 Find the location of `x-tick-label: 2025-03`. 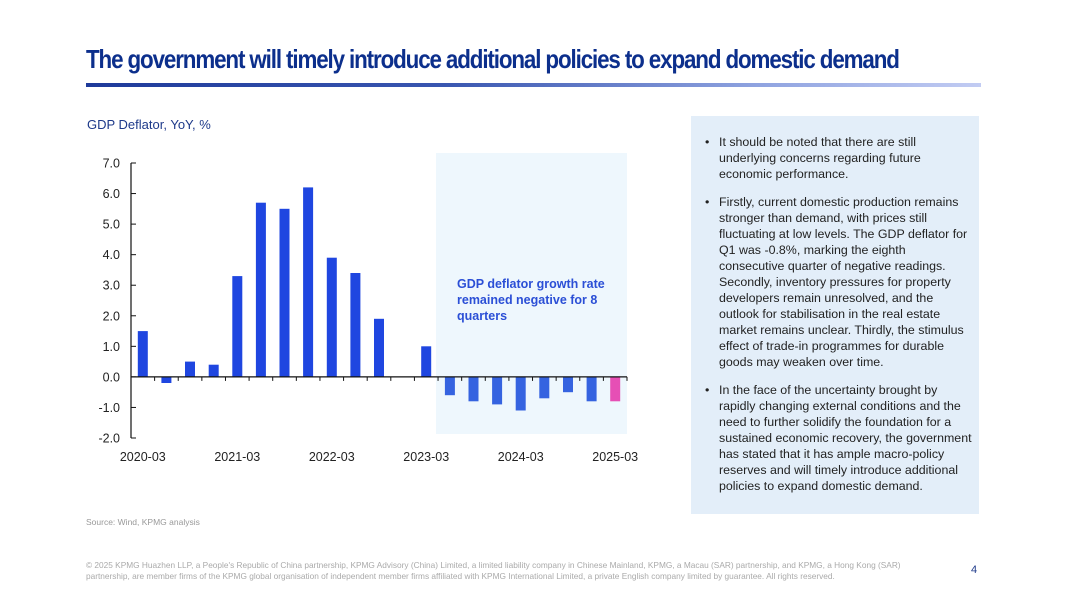

x-tick-label: 2025-03 is located at coordinates (615, 457).